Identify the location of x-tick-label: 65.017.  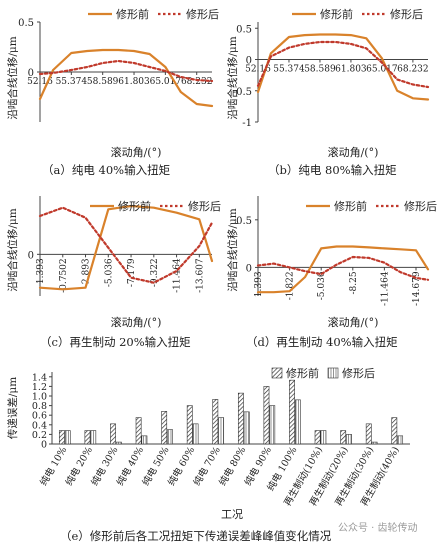
(382, 70).